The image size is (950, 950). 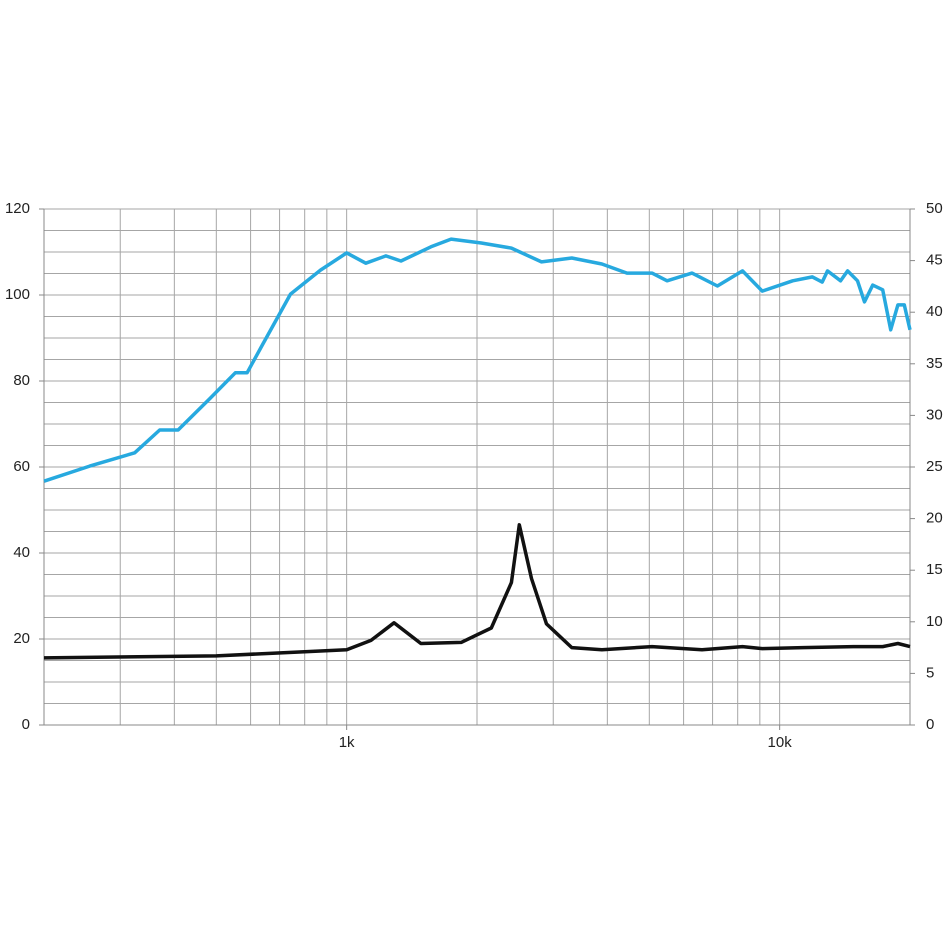 I want to click on y2-tick-label: 50, so click(x=934, y=208).